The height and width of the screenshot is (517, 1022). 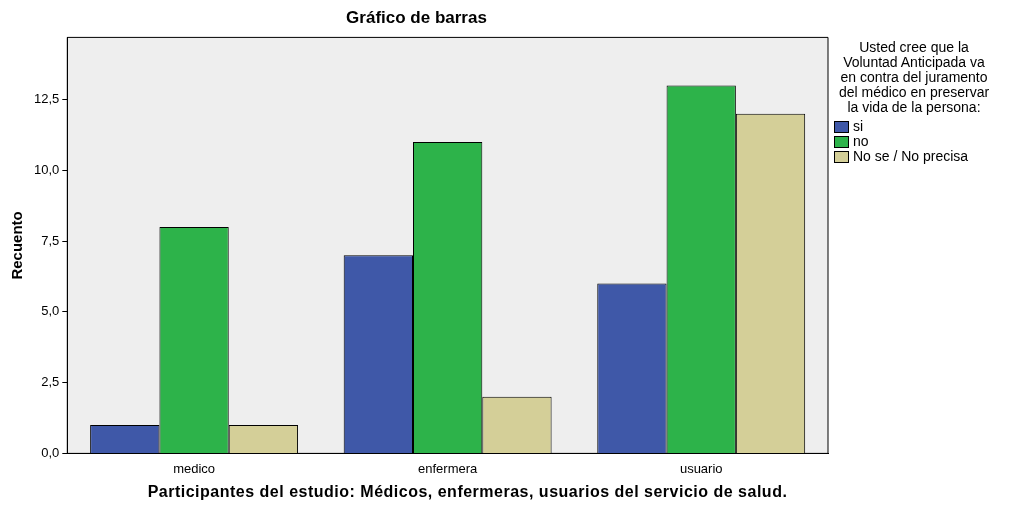 What do you see at coordinates (194, 468) in the screenshot?
I see `x-tick-label: medico` at bounding box center [194, 468].